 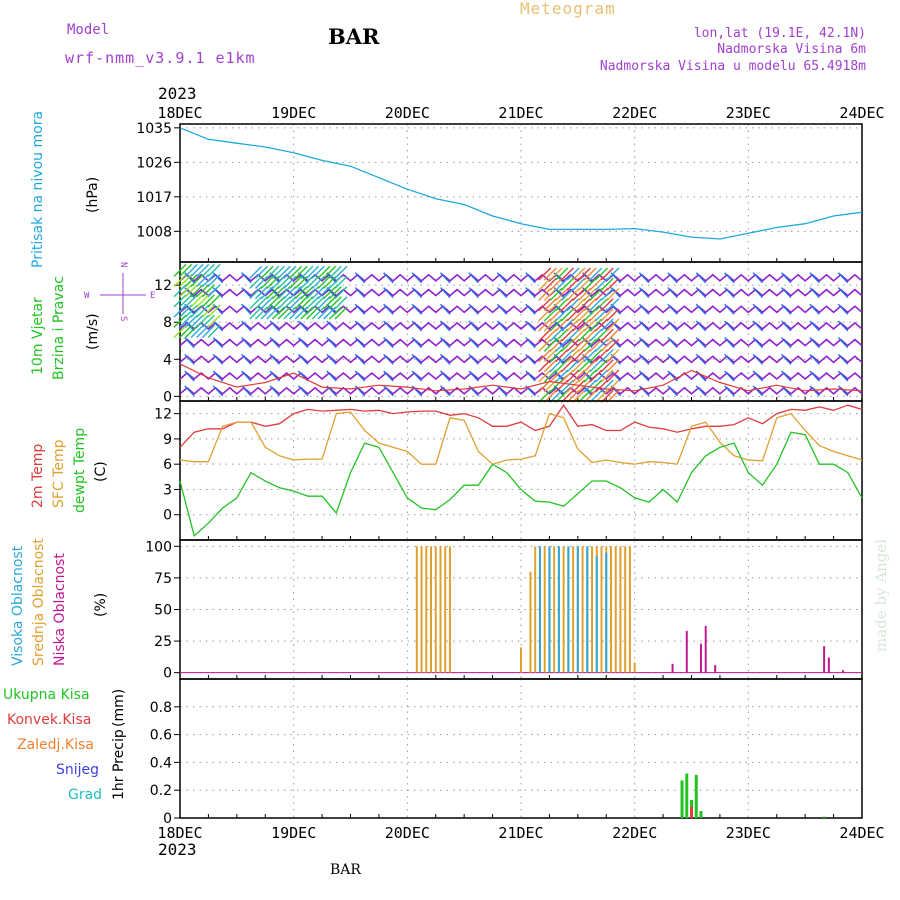 What do you see at coordinates (179, 833) in the screenshot?
I see `time-tick-label: 18DEC` at bounding box center [179, 833].